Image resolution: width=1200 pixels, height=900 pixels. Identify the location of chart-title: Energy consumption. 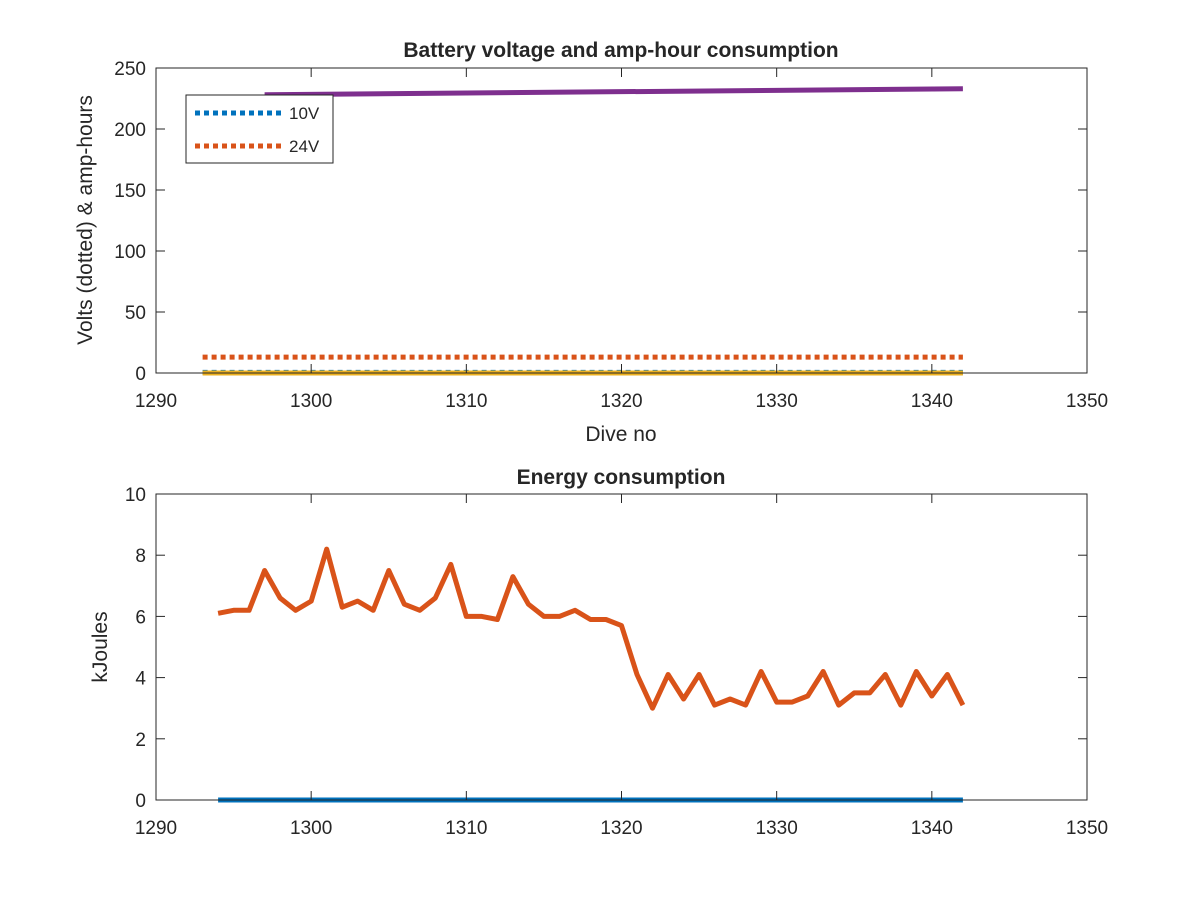
(621, 477).